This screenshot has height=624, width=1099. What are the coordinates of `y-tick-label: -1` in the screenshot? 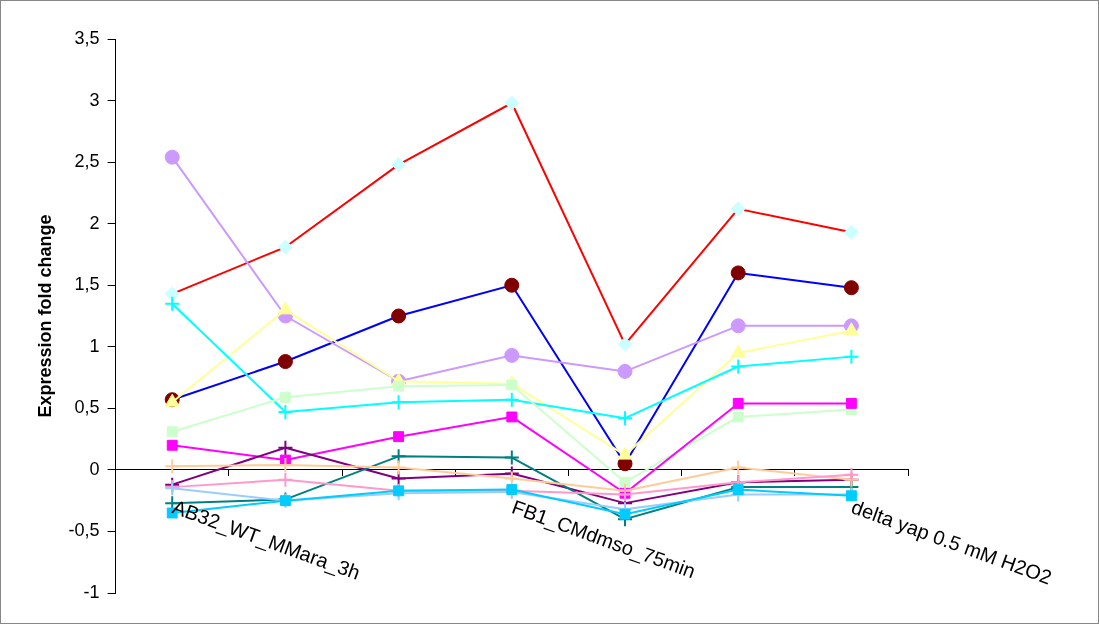 It's located at (91, 591).